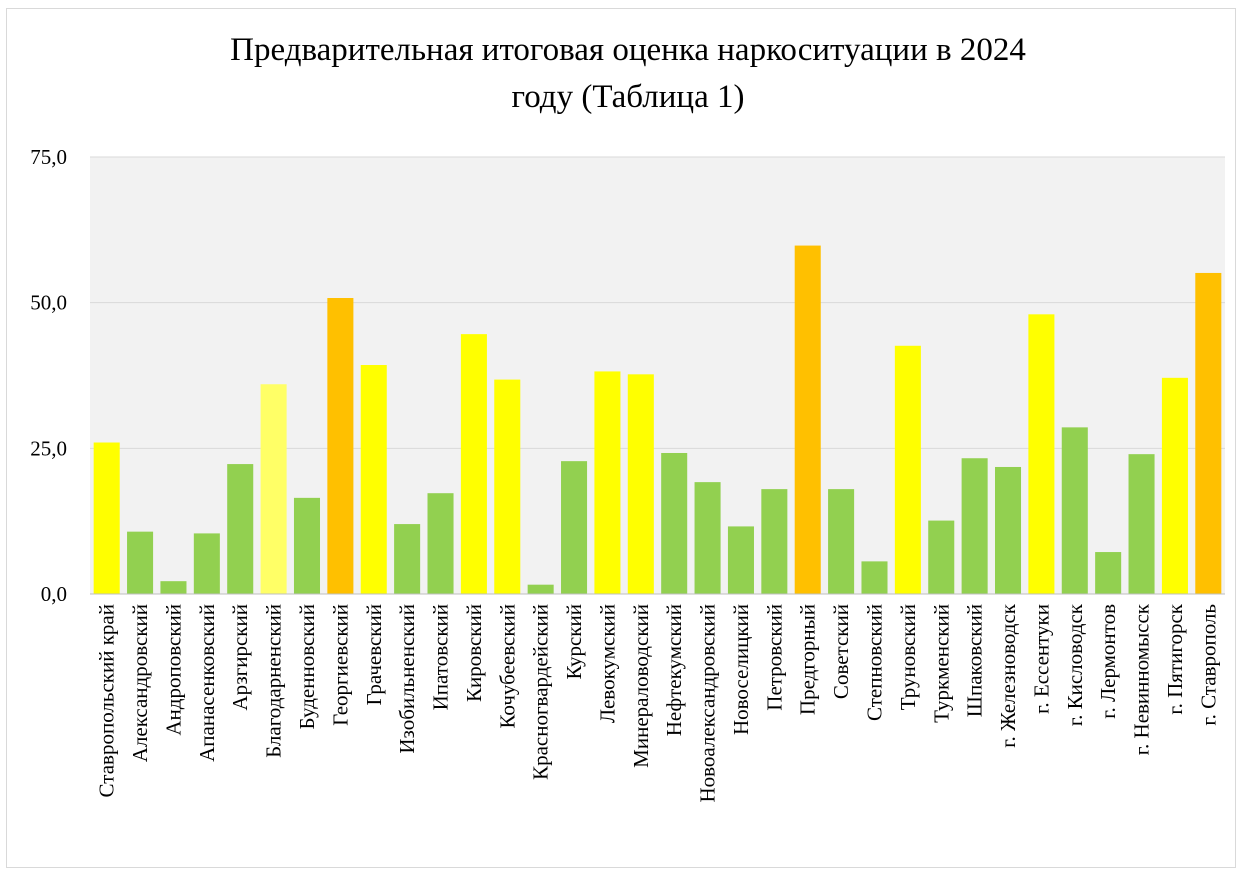 The width and height of the screenshot is (1243, 872). What do you see at coordinates (140, 683) in the screenshot?
I see `x-tick-label: Александровский` at bounding box center [140, 683].